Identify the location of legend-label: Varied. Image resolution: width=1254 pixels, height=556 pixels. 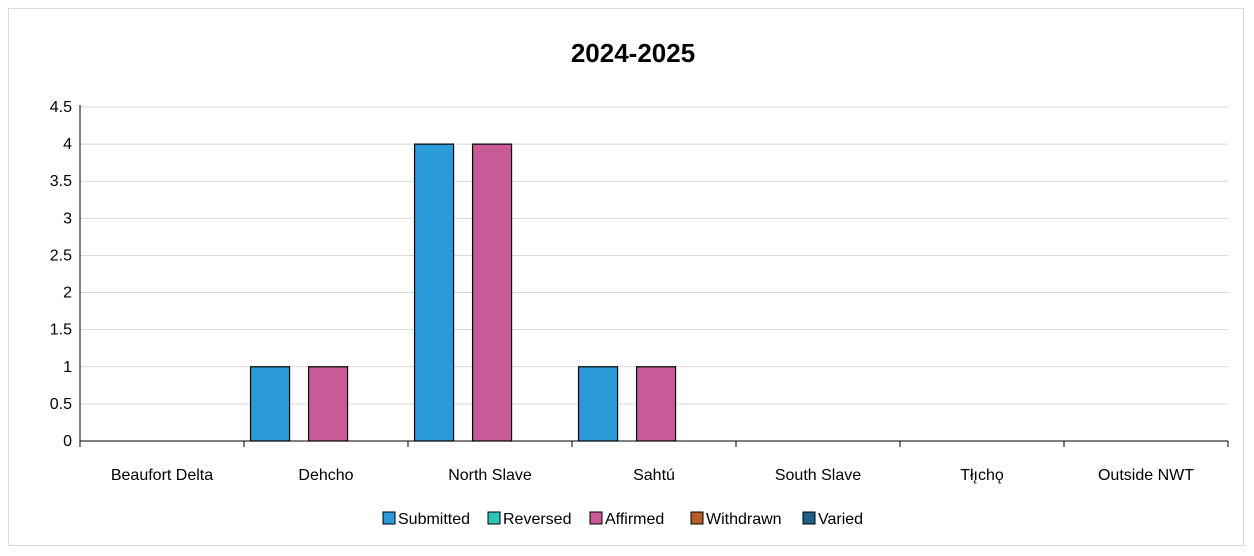
(840, 519).